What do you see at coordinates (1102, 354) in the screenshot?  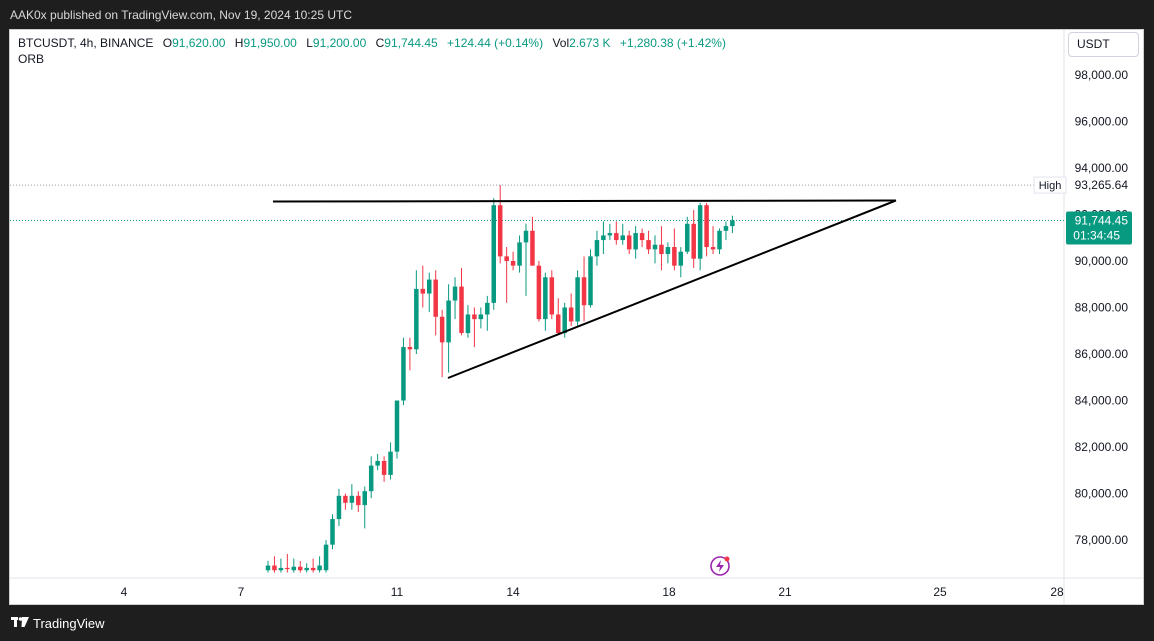 I see `y-tick-label: 86,000.00` at bounding box center [1102, 354].